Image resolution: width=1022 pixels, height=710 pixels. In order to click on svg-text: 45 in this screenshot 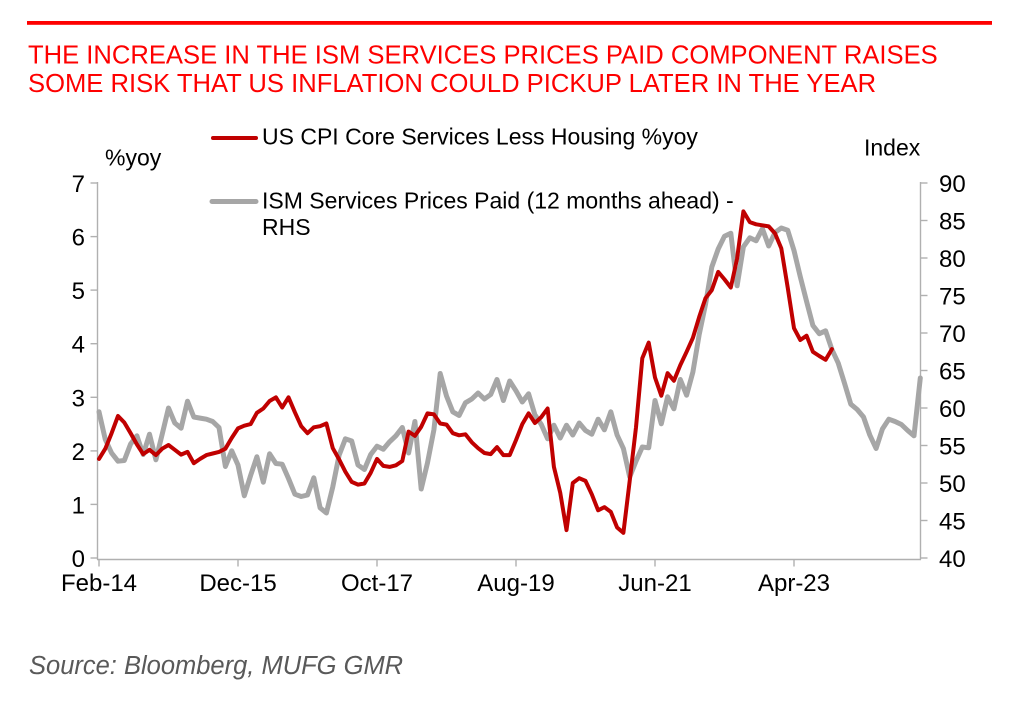, I will do `click(952, 522)`.